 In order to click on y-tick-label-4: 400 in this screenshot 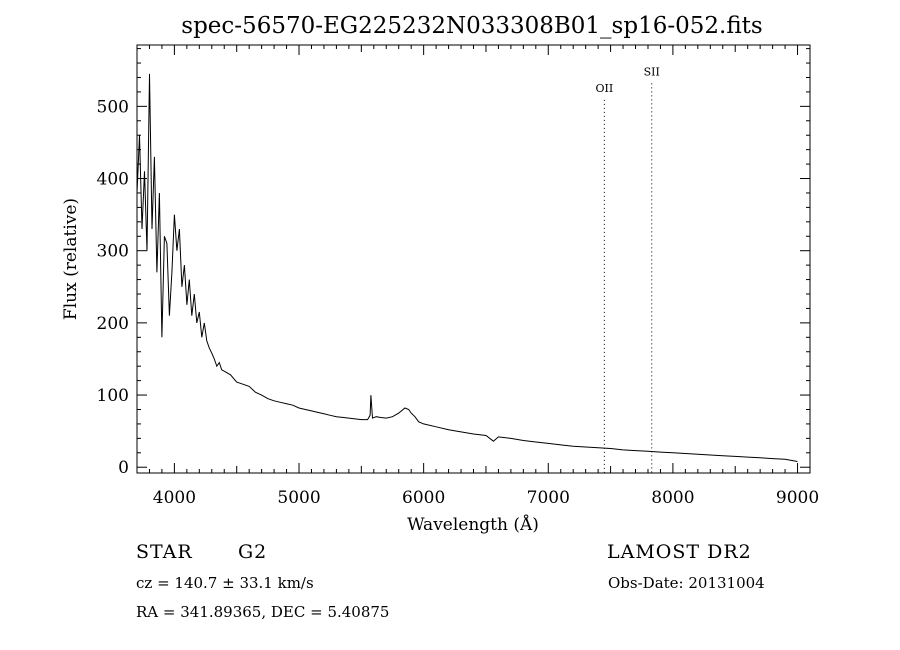, I will do `click(113, 180)`.